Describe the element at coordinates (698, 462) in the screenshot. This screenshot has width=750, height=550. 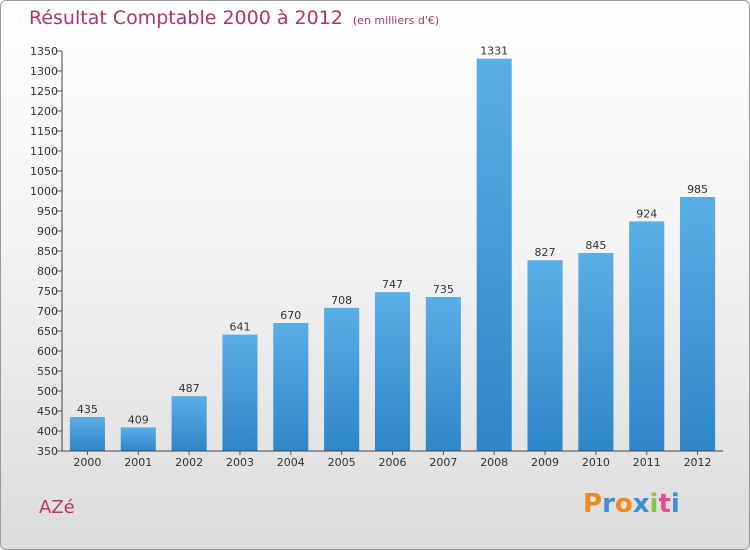
I see `x-tick-label: 2012` at that location.